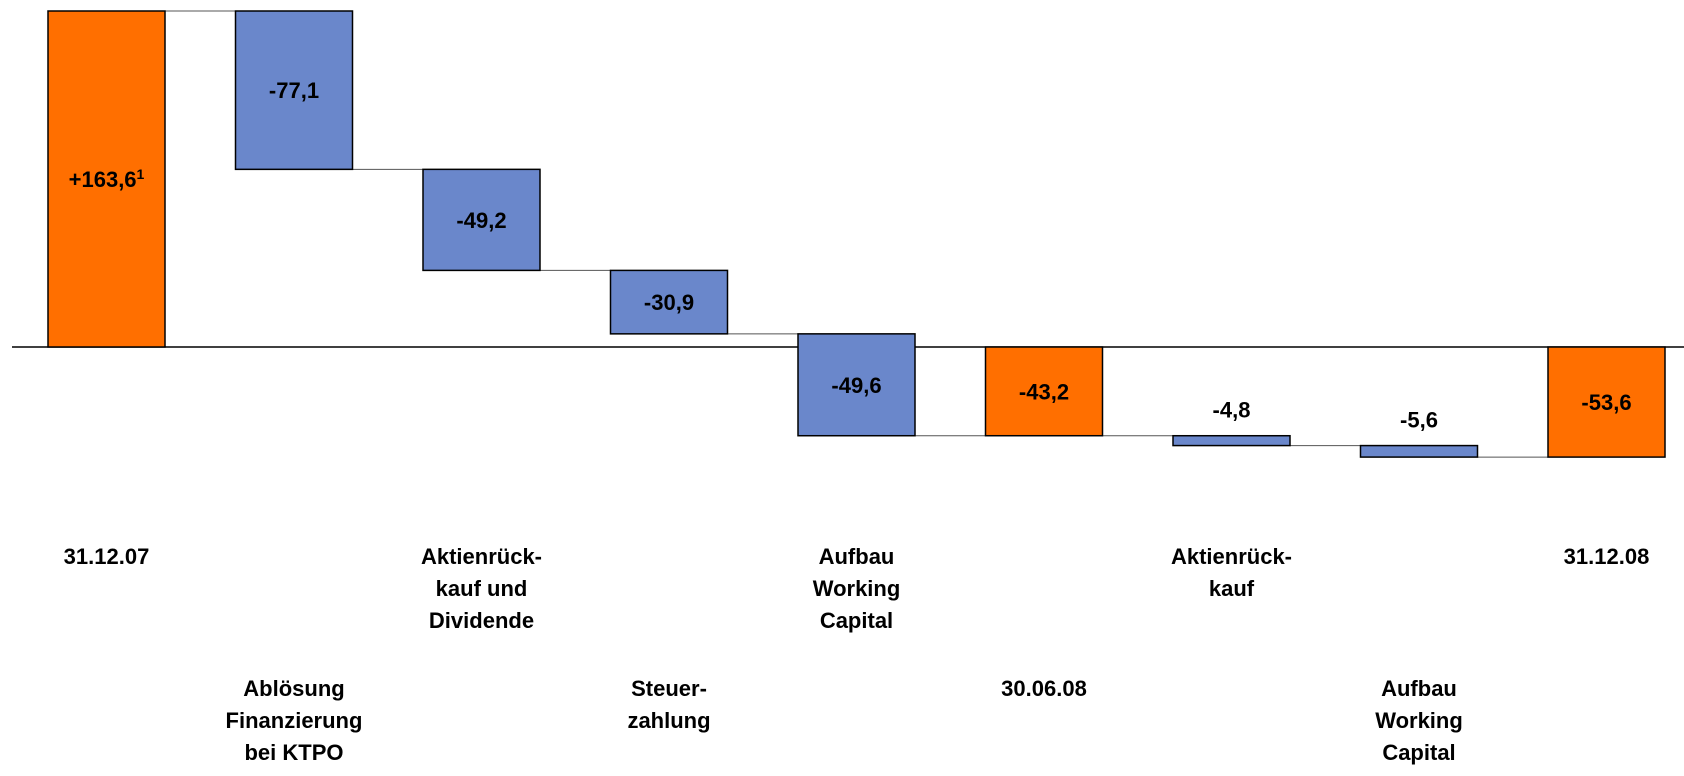  I want to click on category-label: 31.12.08, so click(1607, 556).